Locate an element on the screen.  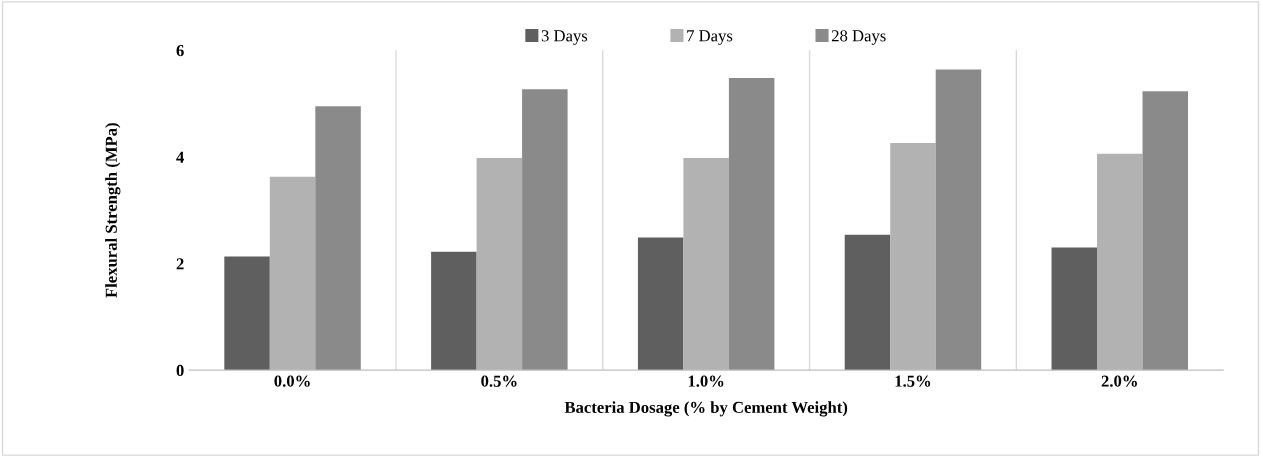
x-tick-label: 2.0% is located at coordinates (1119, 381).